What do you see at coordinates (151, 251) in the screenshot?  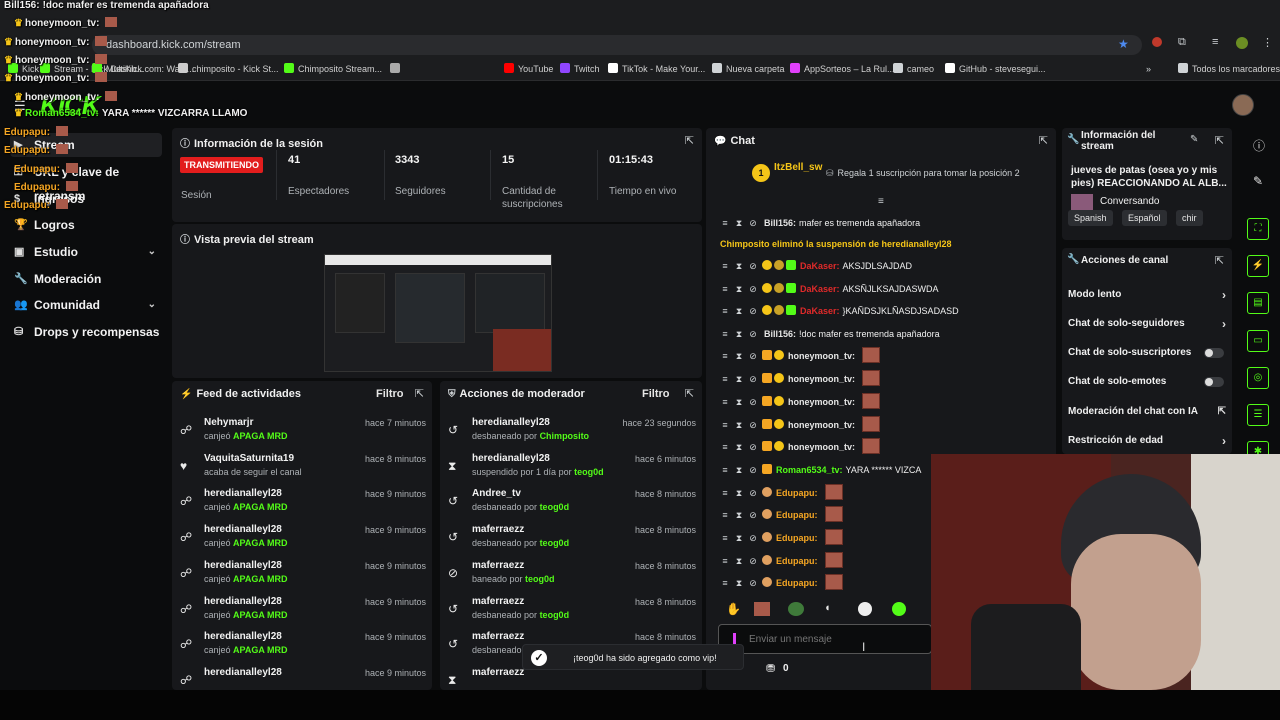 I see `chevron-down-icon: ⌄` at bounding box center [151, 251].